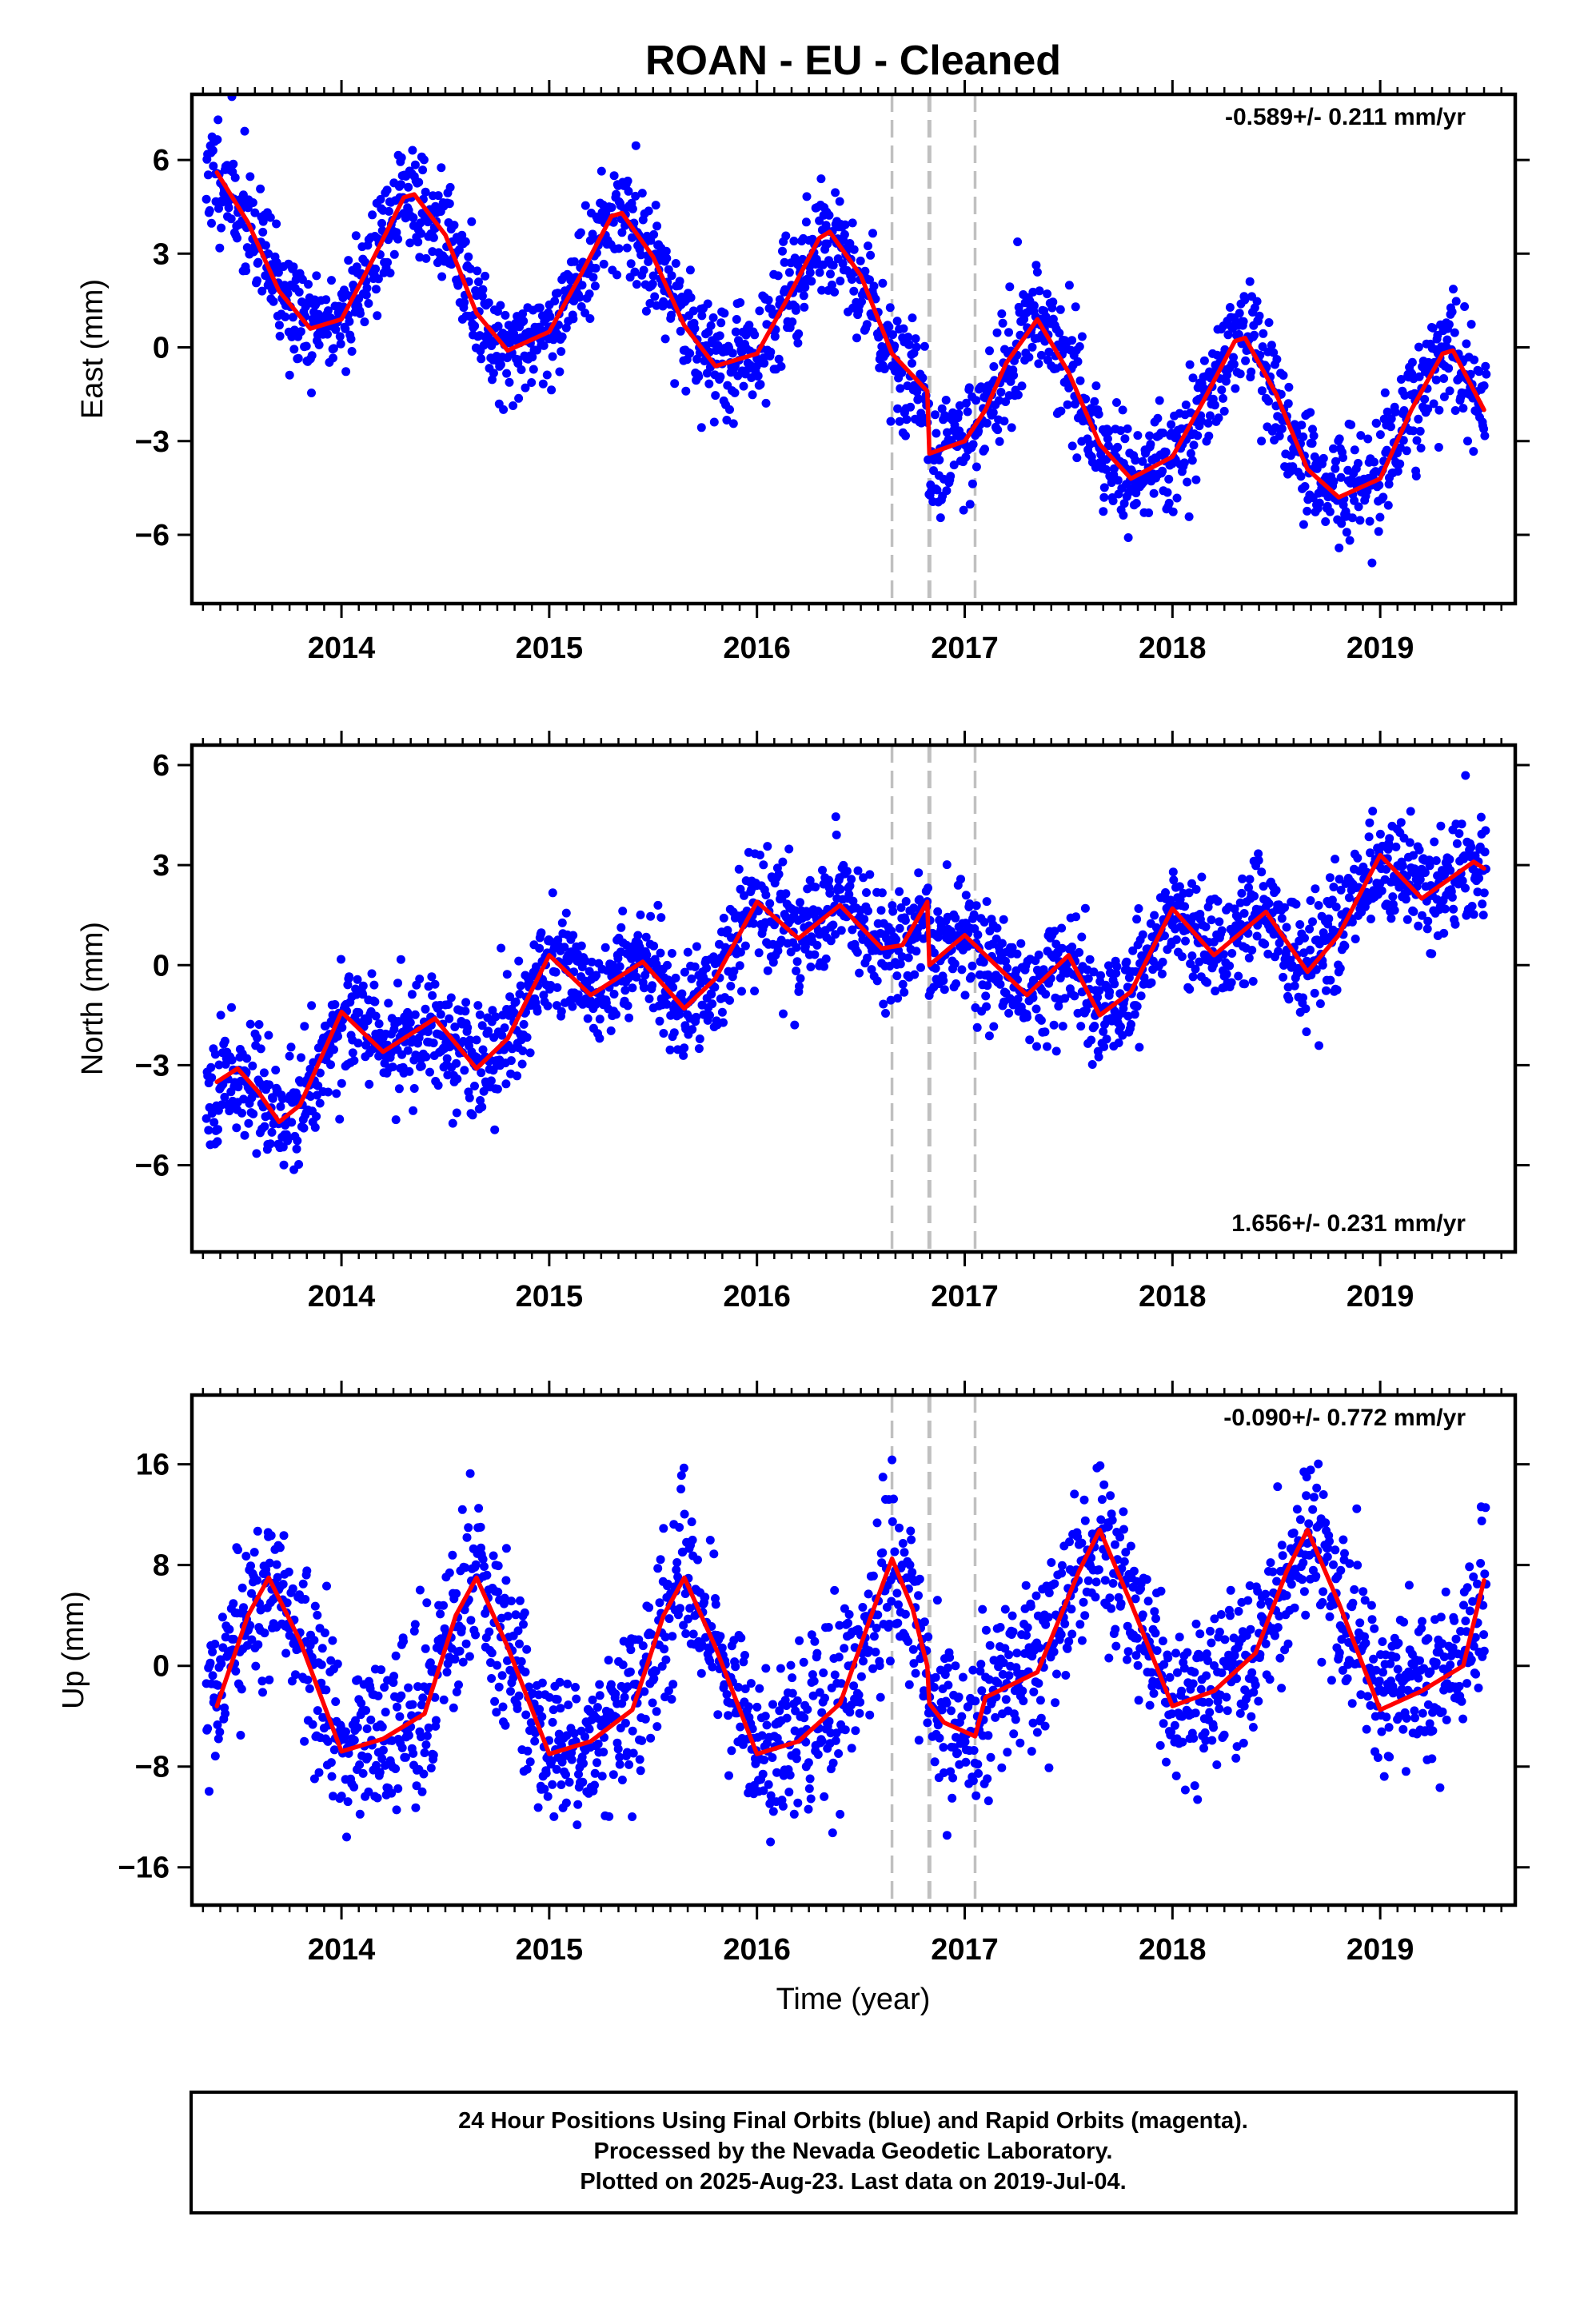 Image resolution: width=1580 pixels, height=2324 pixels. Describe the element at coordinates (342, 1297) in the screenshot. I see `x-tick-label: 2014` at that location.